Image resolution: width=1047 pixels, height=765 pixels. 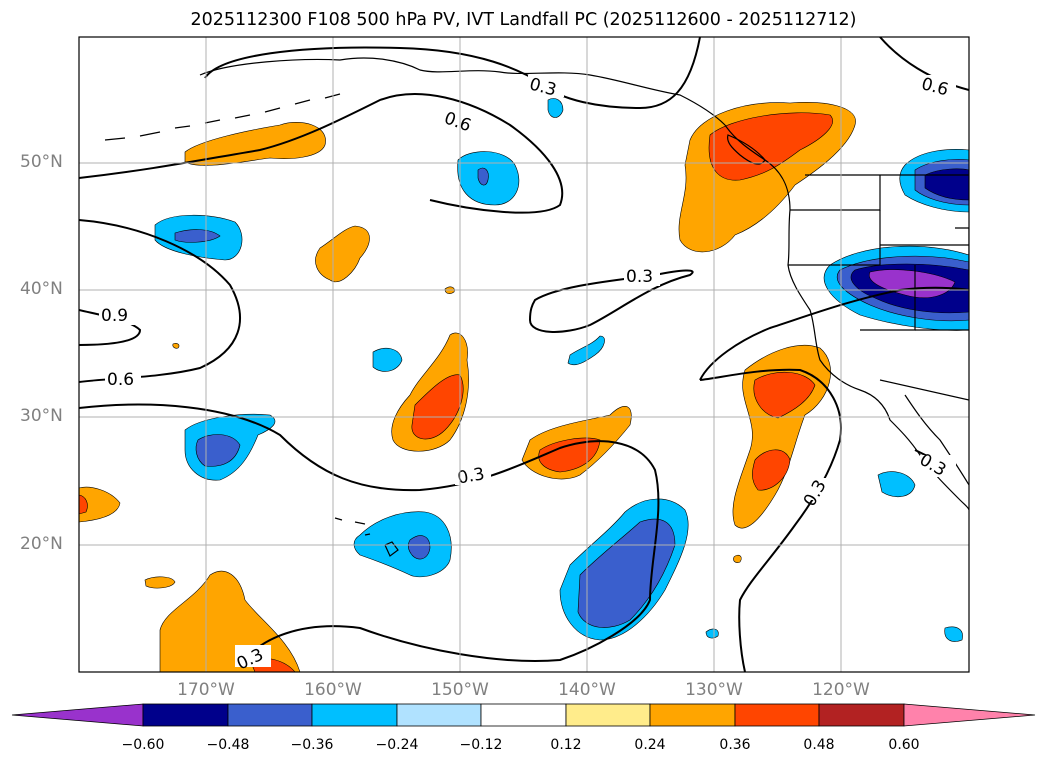 I want to click on nc-fill-gulf-alaska-core, so click(x=483, y=176).